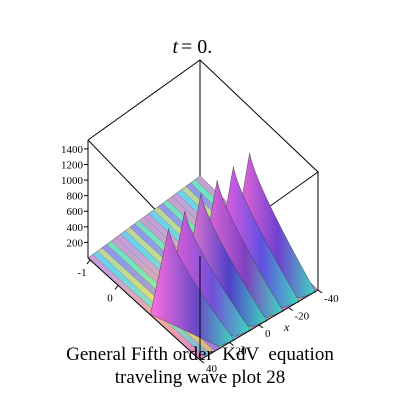  I want to click on title-variable: t, so click(175, 47).